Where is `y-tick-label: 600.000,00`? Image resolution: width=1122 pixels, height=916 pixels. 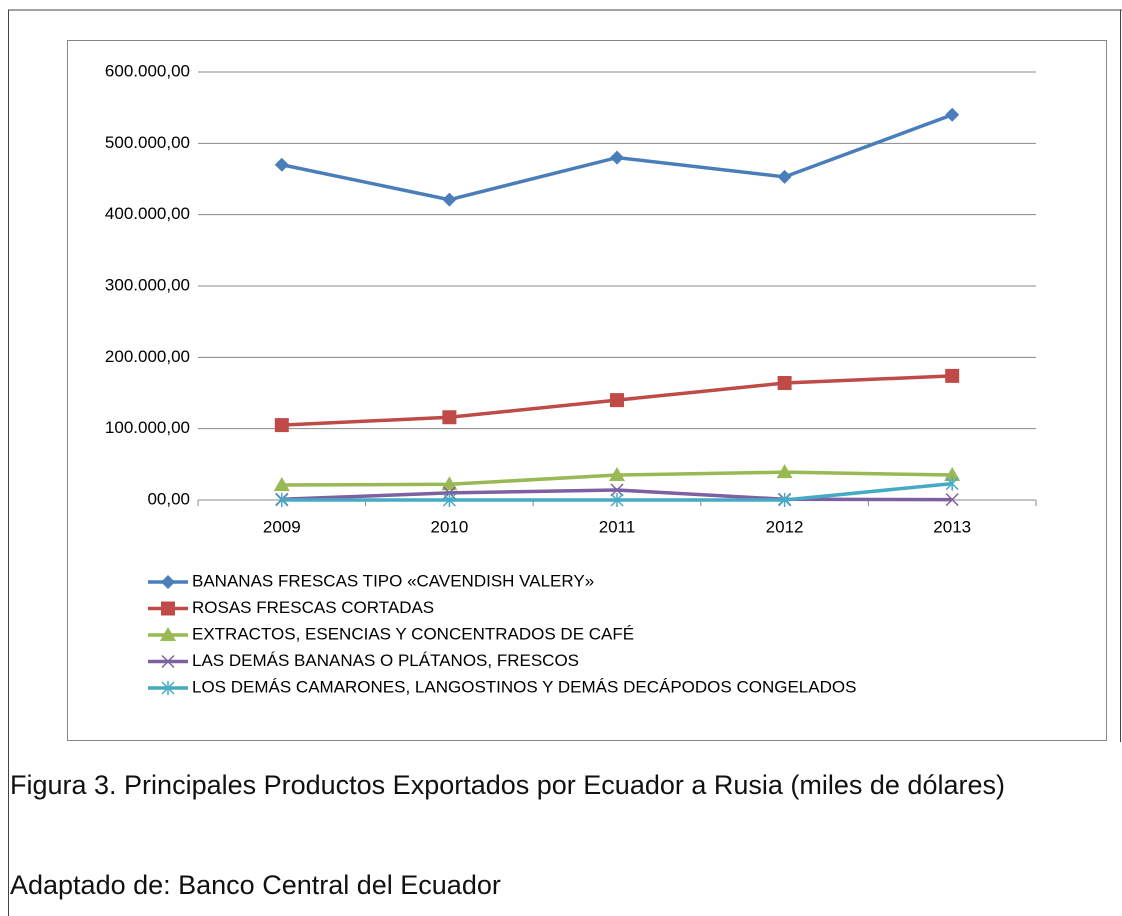 y-tick-label: 600.000,00 is located at coordinates (147, 70).